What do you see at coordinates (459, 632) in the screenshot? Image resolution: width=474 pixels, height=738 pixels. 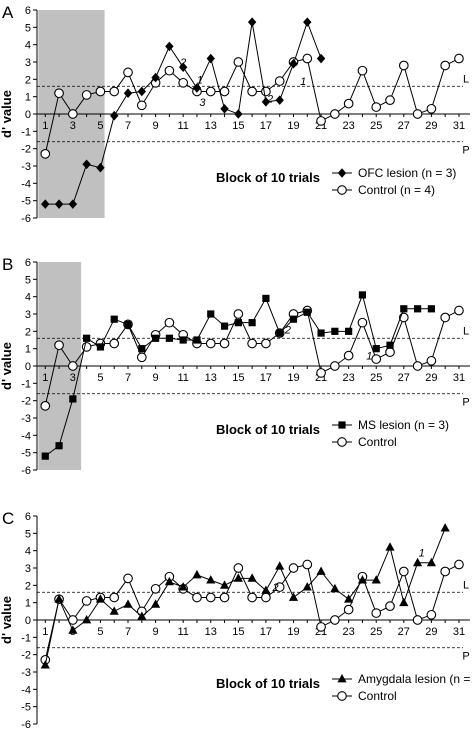 I see `x-tick-label: 31` at bounding box center [459, 632].